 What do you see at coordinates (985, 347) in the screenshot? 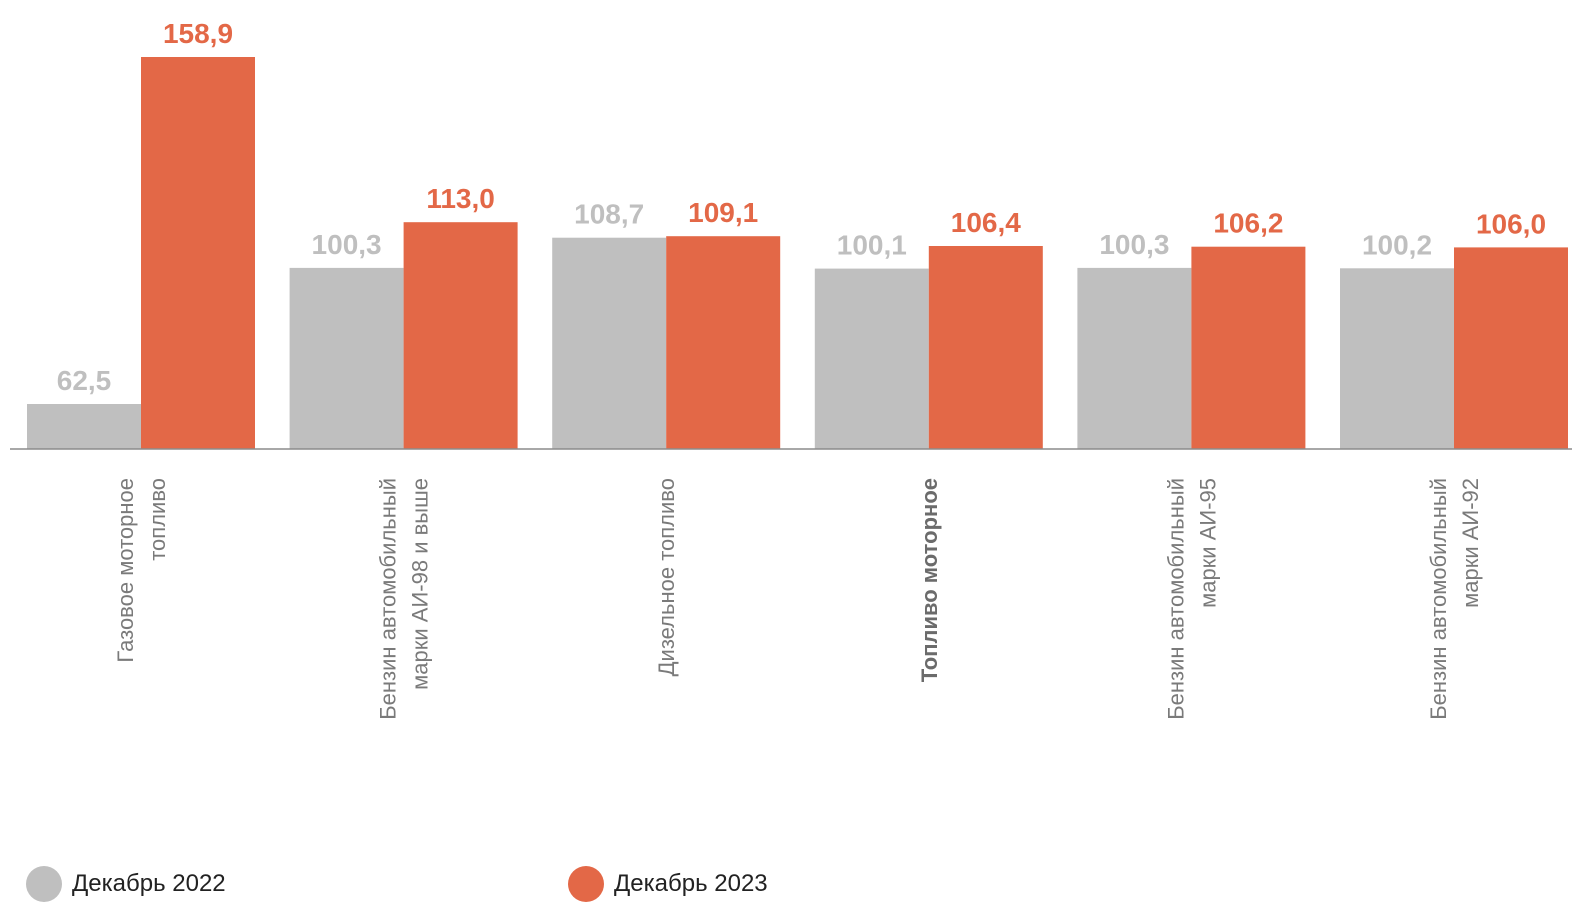
I see `bar-s1-c3` at bounding box center [985, 347].